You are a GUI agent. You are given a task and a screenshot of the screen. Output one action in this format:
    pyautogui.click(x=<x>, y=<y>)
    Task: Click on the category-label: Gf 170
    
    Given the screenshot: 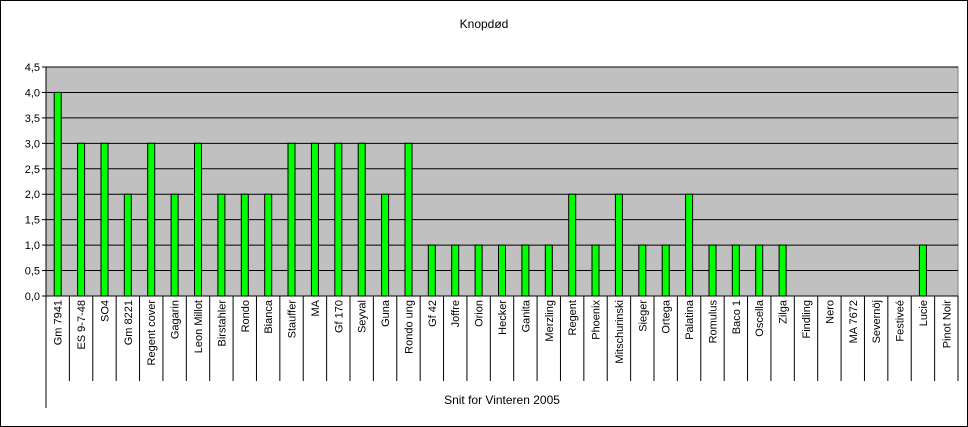 What is the action you would take?
    pyautogui.click(x=339, y=316)
    